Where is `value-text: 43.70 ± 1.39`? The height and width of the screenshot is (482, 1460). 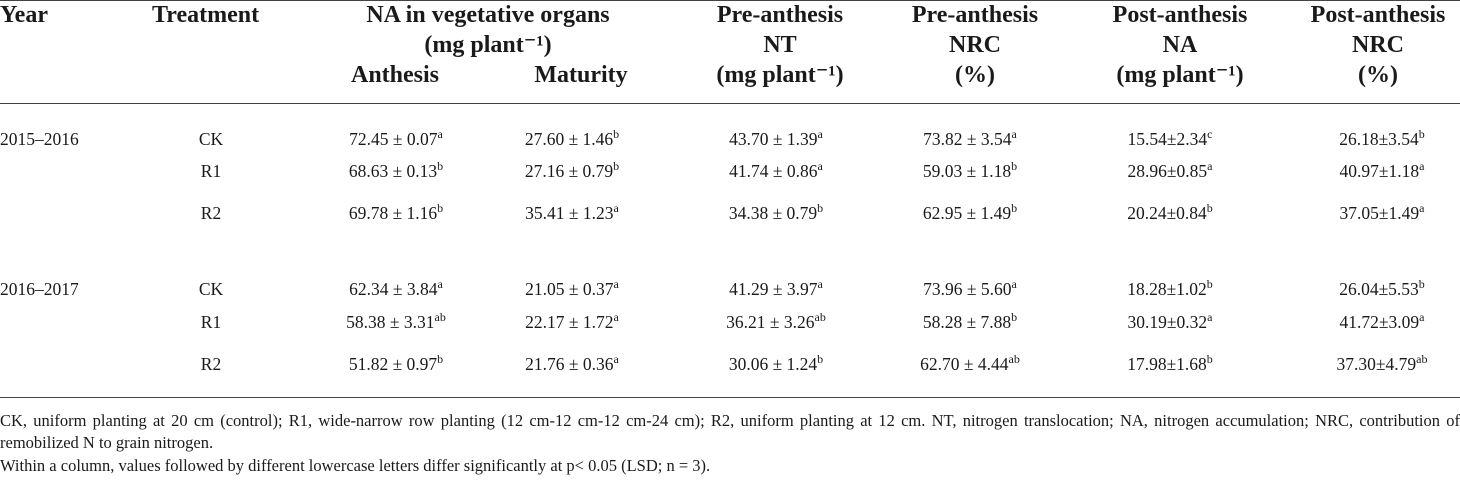
value-text: 43.70 ± 1.39 is located at coordinates (773, 139).